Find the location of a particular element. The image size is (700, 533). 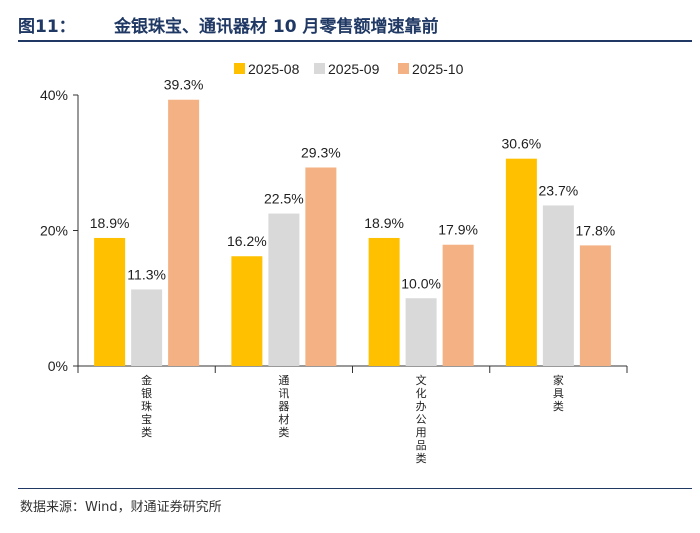

figure-title: 金银珠宝、通讯器材 10 月零售额增速靠前 is located at coordinates (276, 27).